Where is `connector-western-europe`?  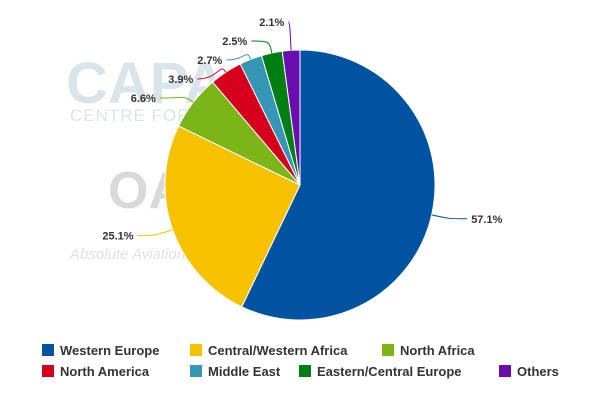
connector-western-europe is located at coordinates (449, 217).